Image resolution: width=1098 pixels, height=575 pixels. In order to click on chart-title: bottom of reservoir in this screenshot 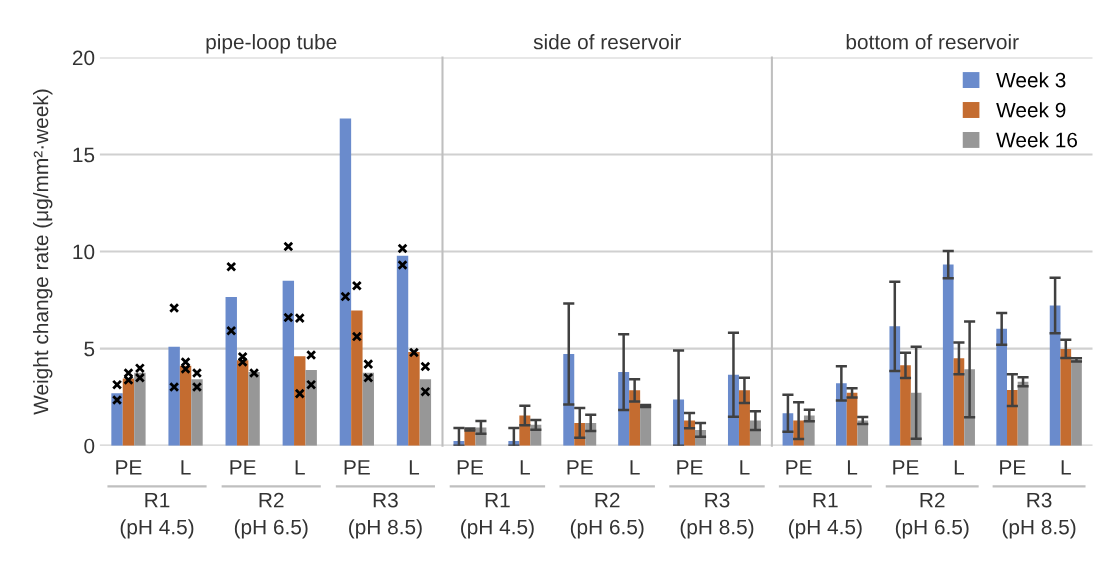, I will do `click(932, 42)`.